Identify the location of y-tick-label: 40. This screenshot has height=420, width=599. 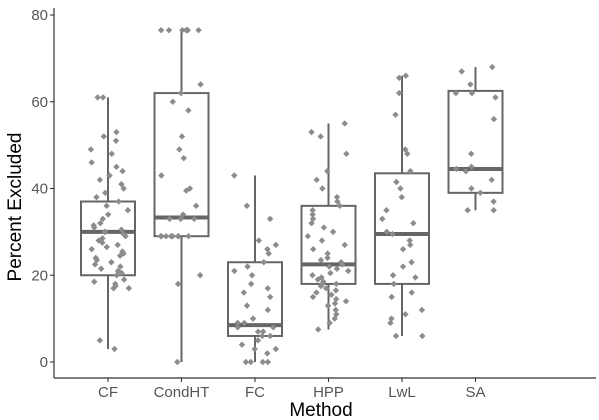
(39, 189).